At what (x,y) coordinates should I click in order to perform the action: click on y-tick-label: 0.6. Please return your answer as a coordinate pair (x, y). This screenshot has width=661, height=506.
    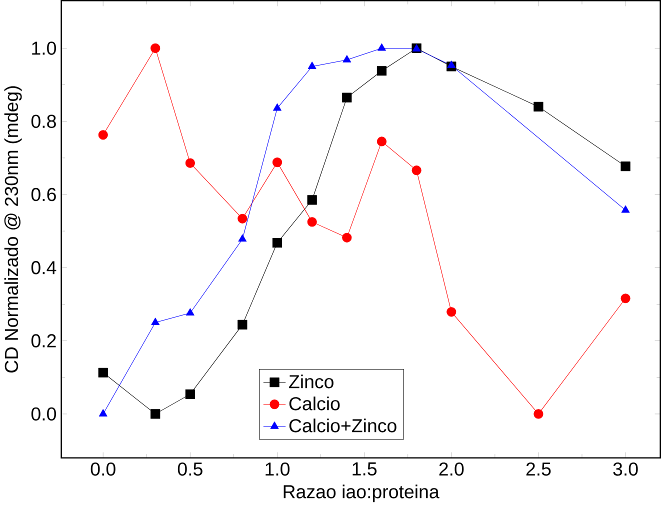
    Looking at the image, I should click on (43, 194).